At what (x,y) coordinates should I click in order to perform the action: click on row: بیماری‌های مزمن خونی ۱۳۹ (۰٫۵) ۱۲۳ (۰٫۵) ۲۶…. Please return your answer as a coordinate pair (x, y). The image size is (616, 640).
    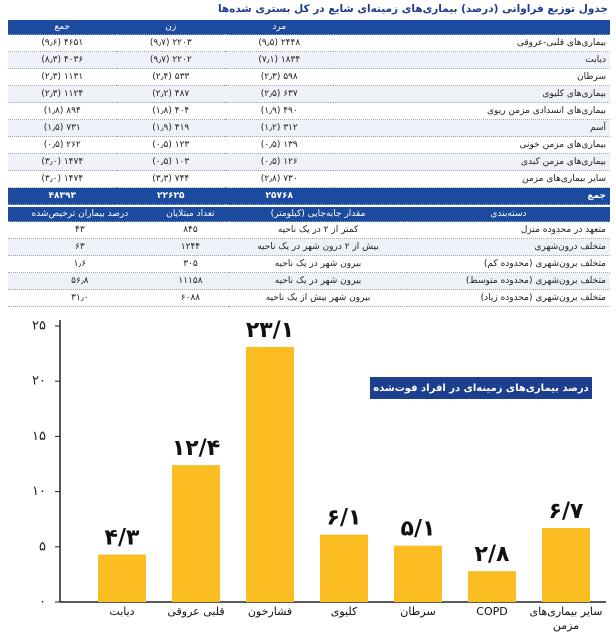
    Looking at the image, I should click on (309, 145).